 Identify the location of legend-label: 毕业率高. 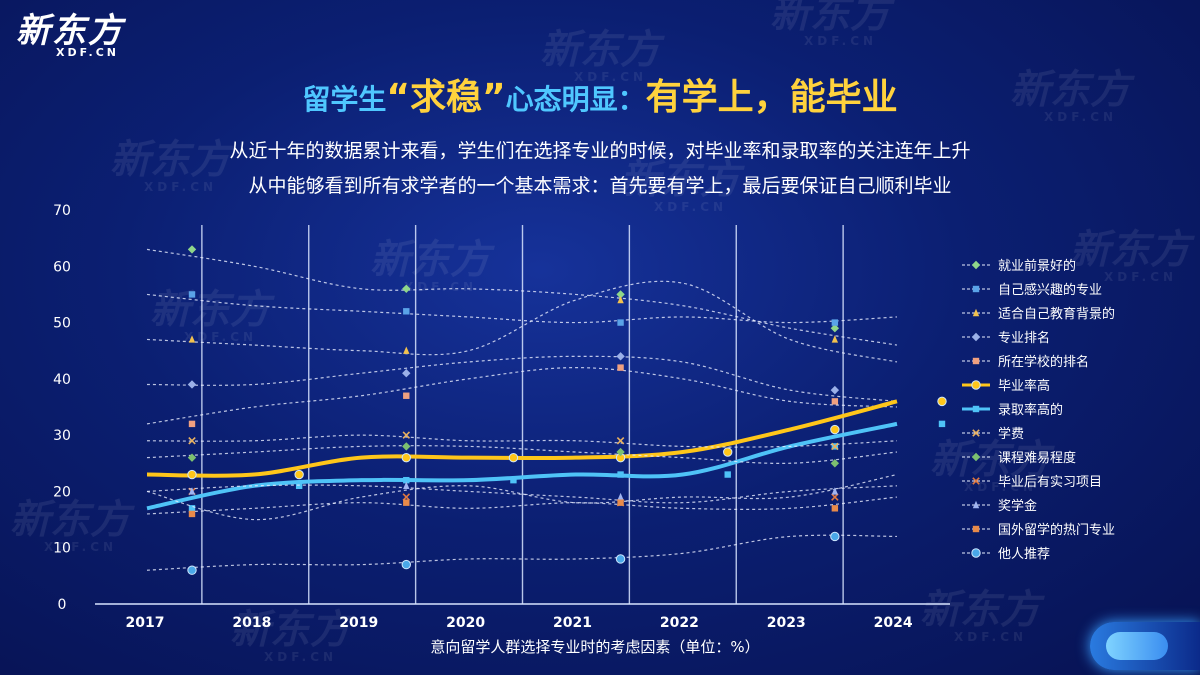
(1024, 386).